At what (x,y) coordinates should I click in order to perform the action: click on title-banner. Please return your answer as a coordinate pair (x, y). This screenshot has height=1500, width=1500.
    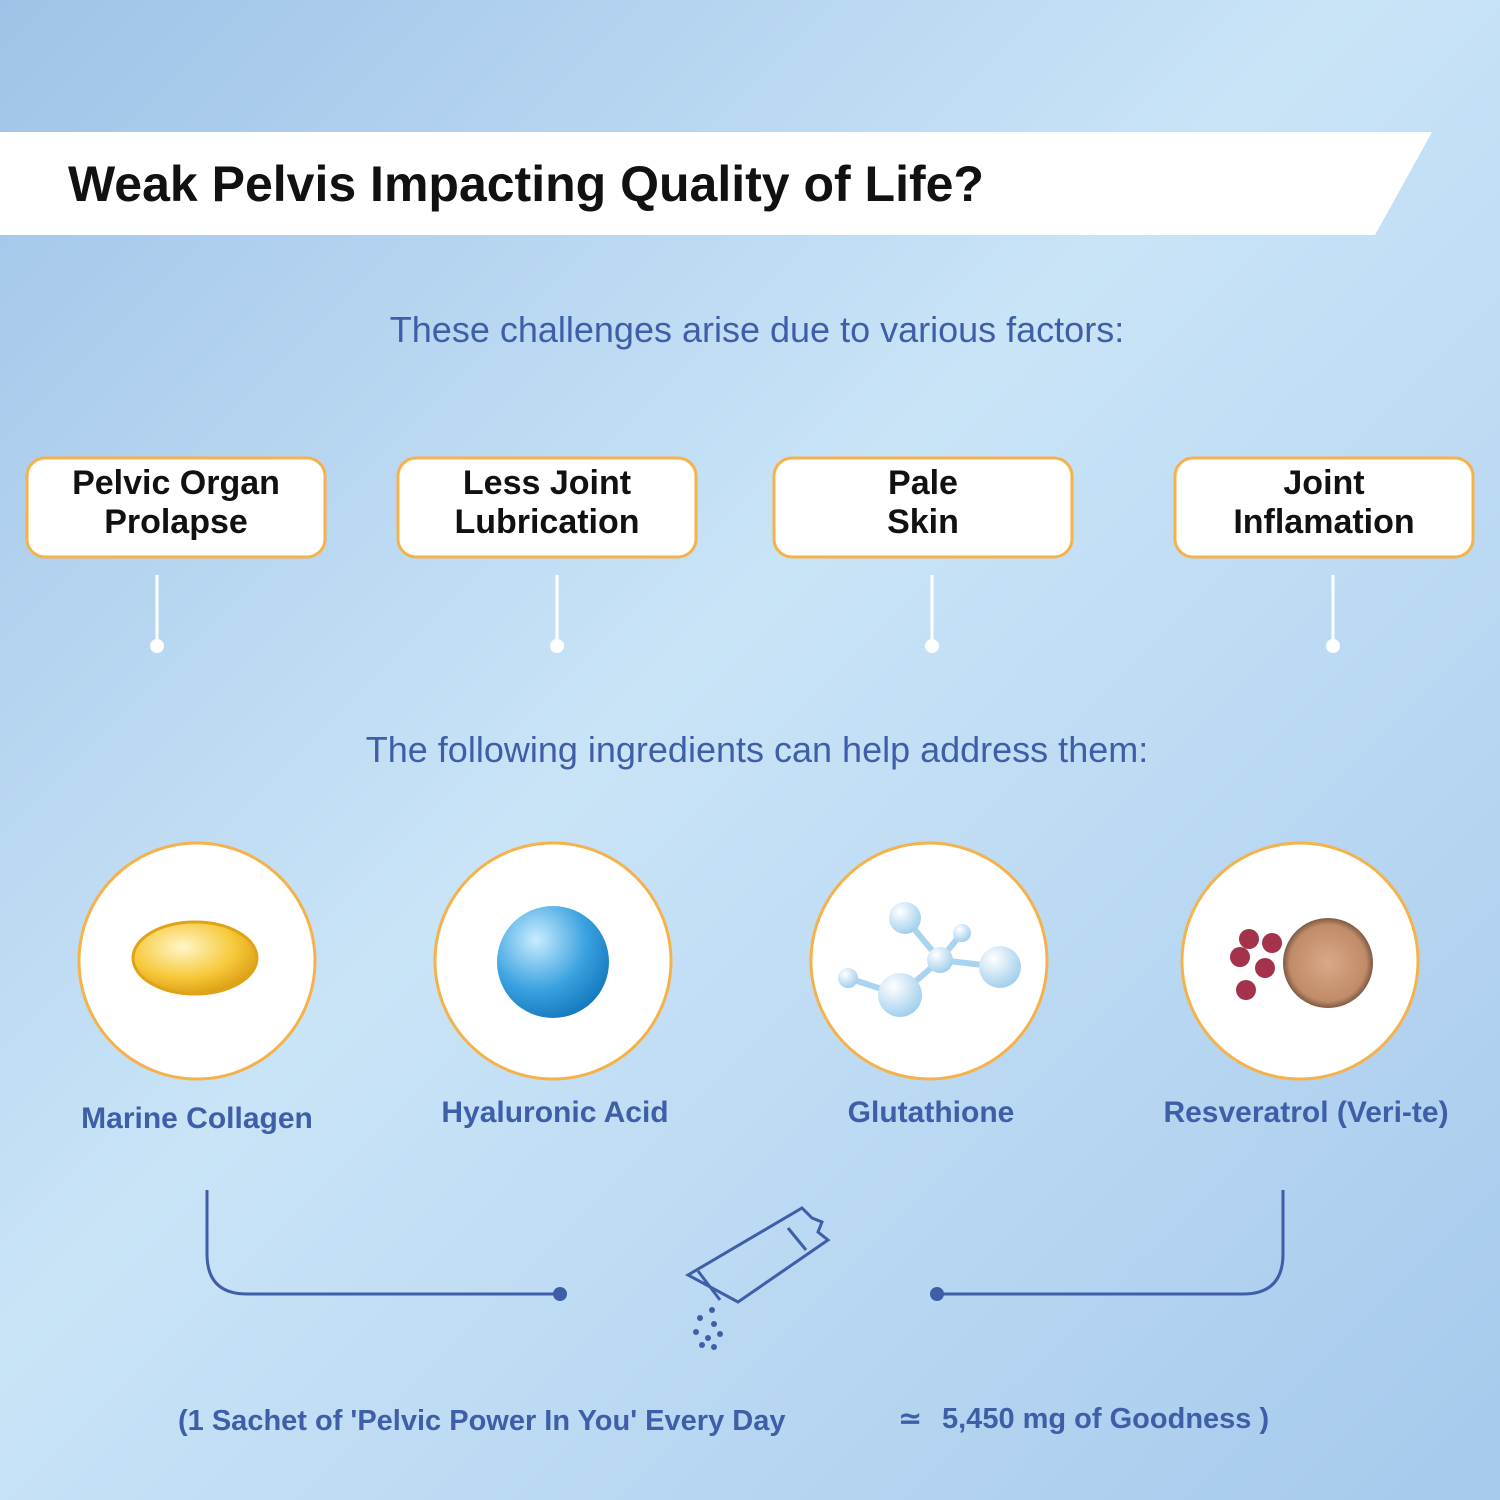
    Looking at the image, I should click on (716, 183).